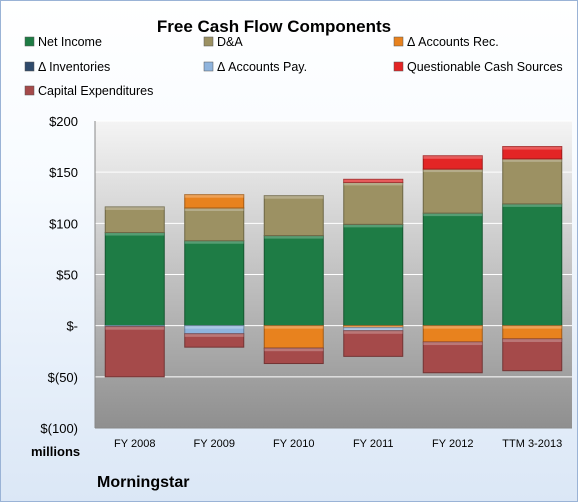 This screenshot has width=578, height=502. Describe the element at coordinates (452, 444) in the screenshot. I see `x-tick-label: FY 2012` at that location.